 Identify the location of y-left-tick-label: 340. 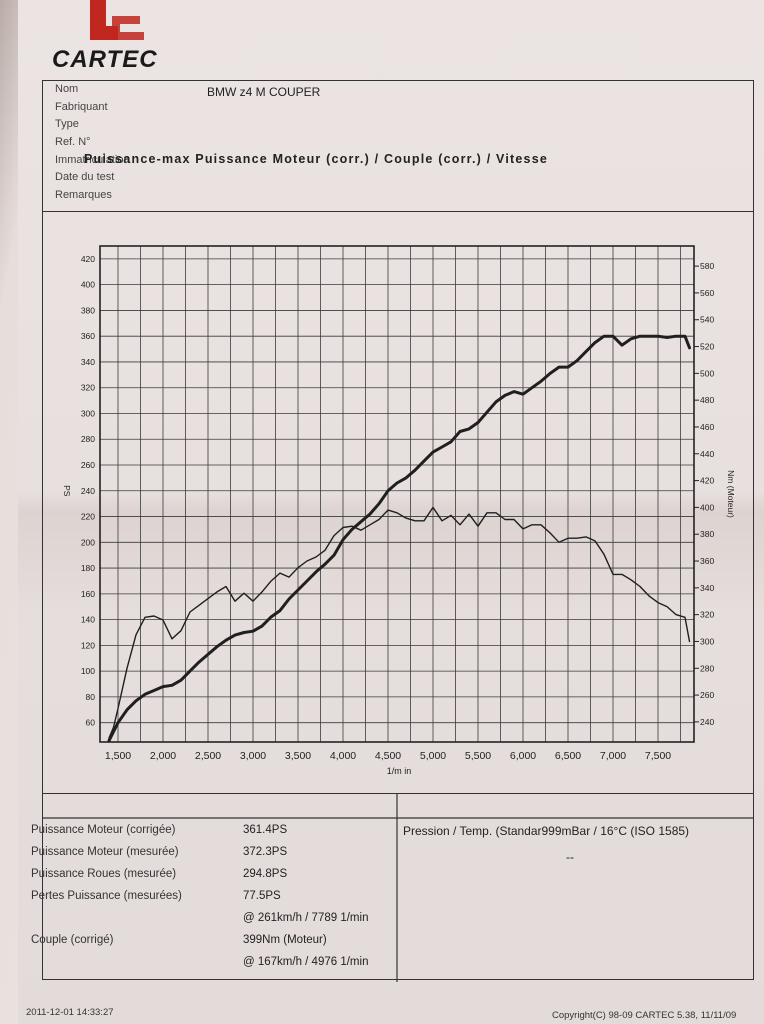
(88, 362).